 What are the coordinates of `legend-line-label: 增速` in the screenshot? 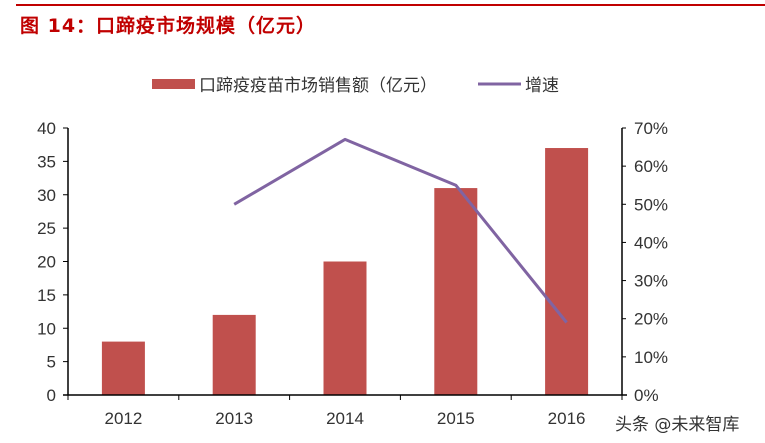 It's located at (542, 86).